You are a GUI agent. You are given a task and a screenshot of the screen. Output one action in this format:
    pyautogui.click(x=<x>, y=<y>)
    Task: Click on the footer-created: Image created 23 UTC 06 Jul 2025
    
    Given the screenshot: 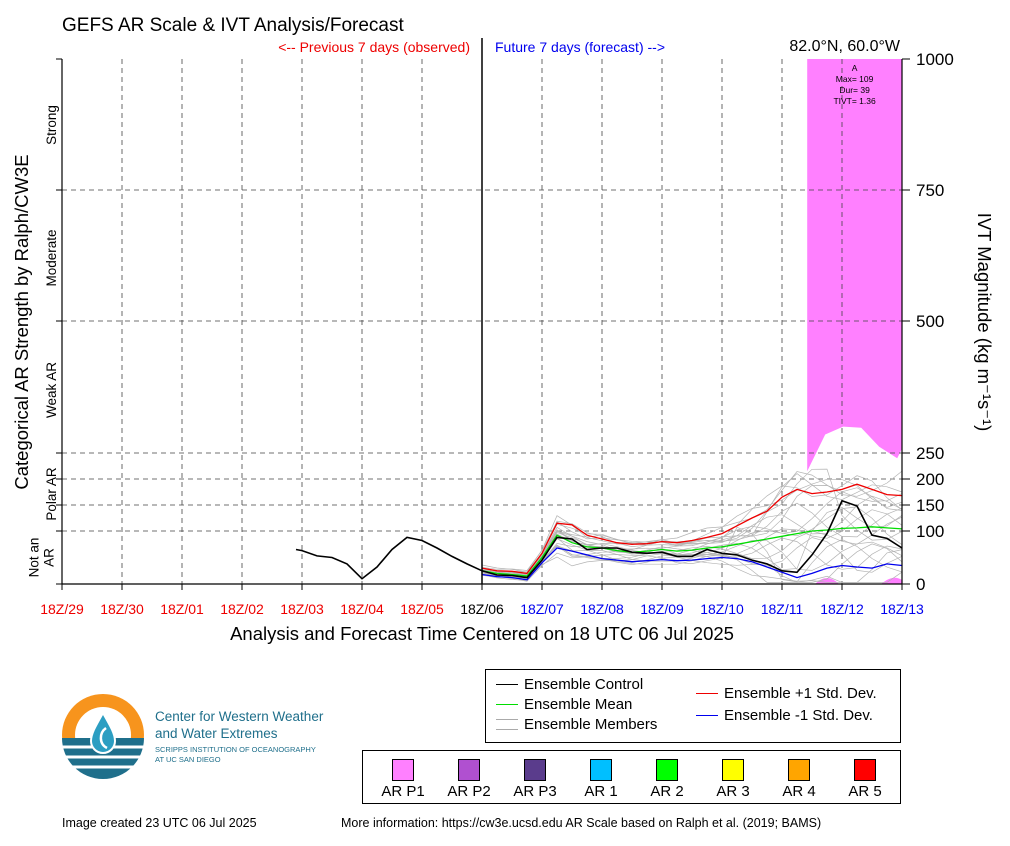 What is the action you would take?
    pyautogui.click(x=159, y=823)
    